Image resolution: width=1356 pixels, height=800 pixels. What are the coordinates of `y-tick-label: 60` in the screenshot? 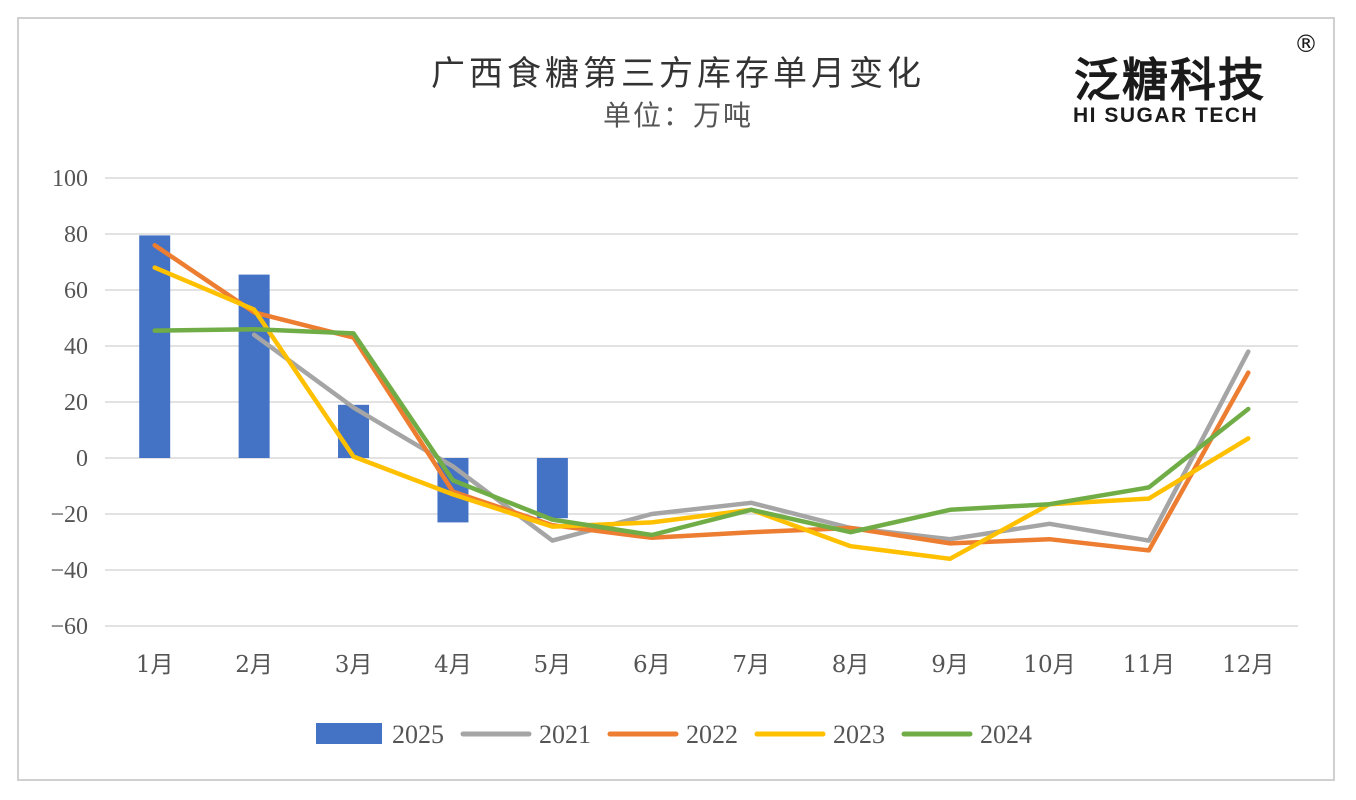 It's located at (76, 291).